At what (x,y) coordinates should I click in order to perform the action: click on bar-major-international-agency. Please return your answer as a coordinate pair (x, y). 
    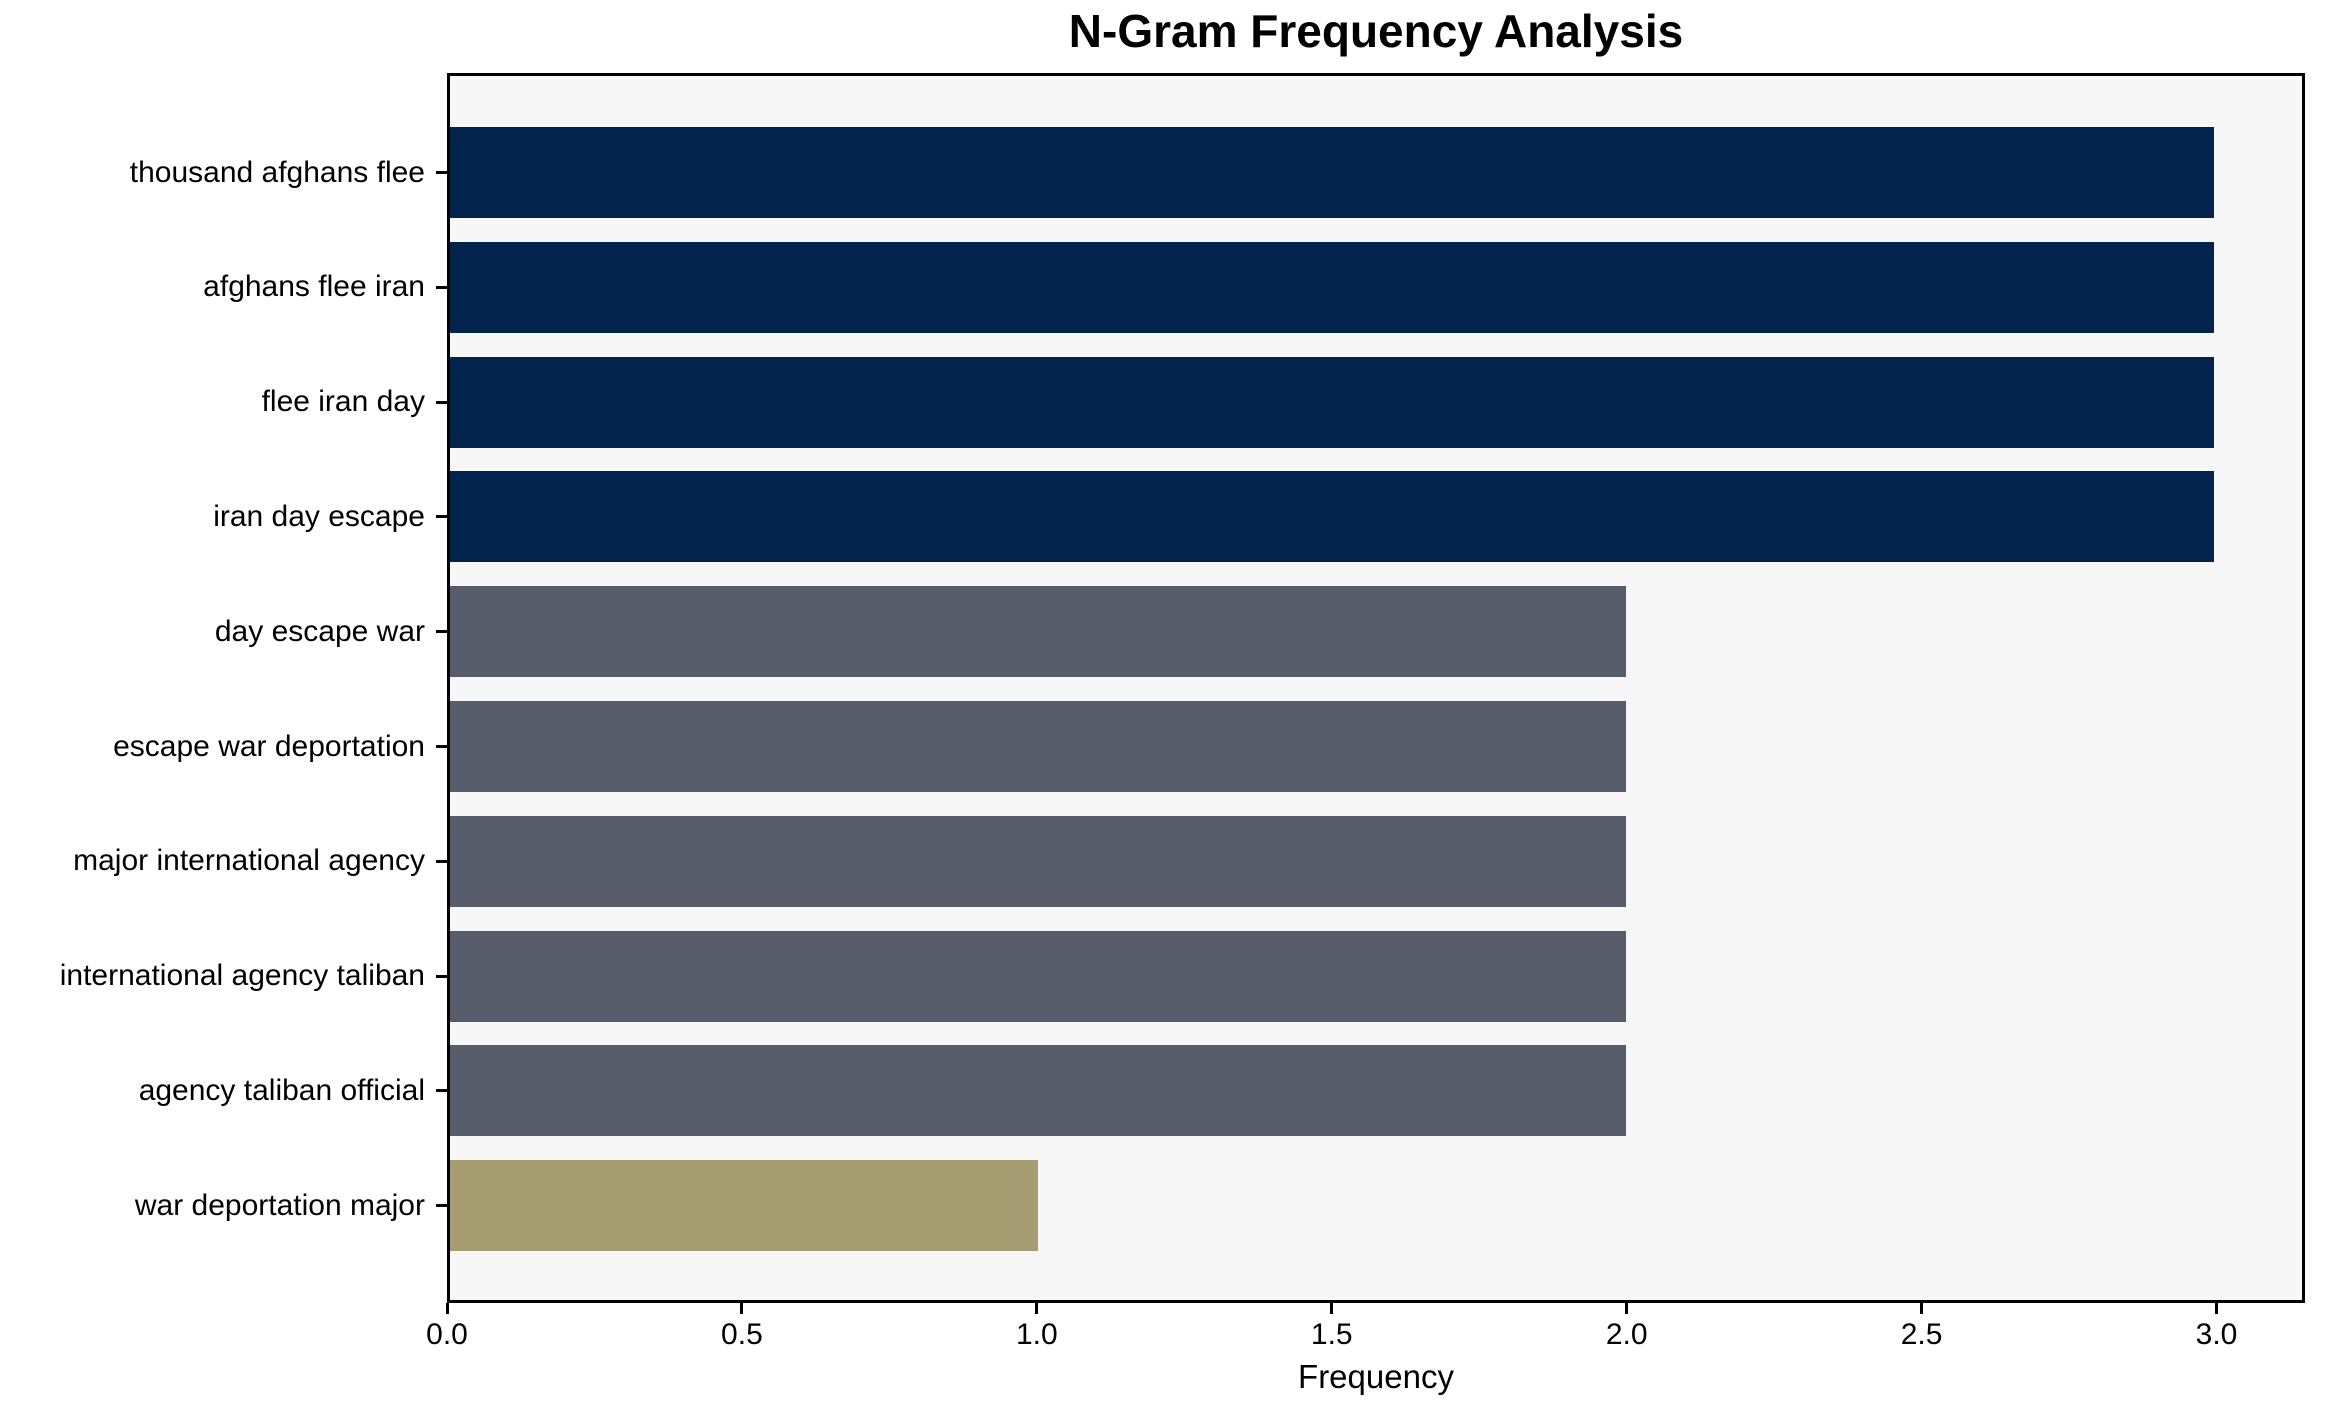
    Looking at the image, I should click on (1038, 861).